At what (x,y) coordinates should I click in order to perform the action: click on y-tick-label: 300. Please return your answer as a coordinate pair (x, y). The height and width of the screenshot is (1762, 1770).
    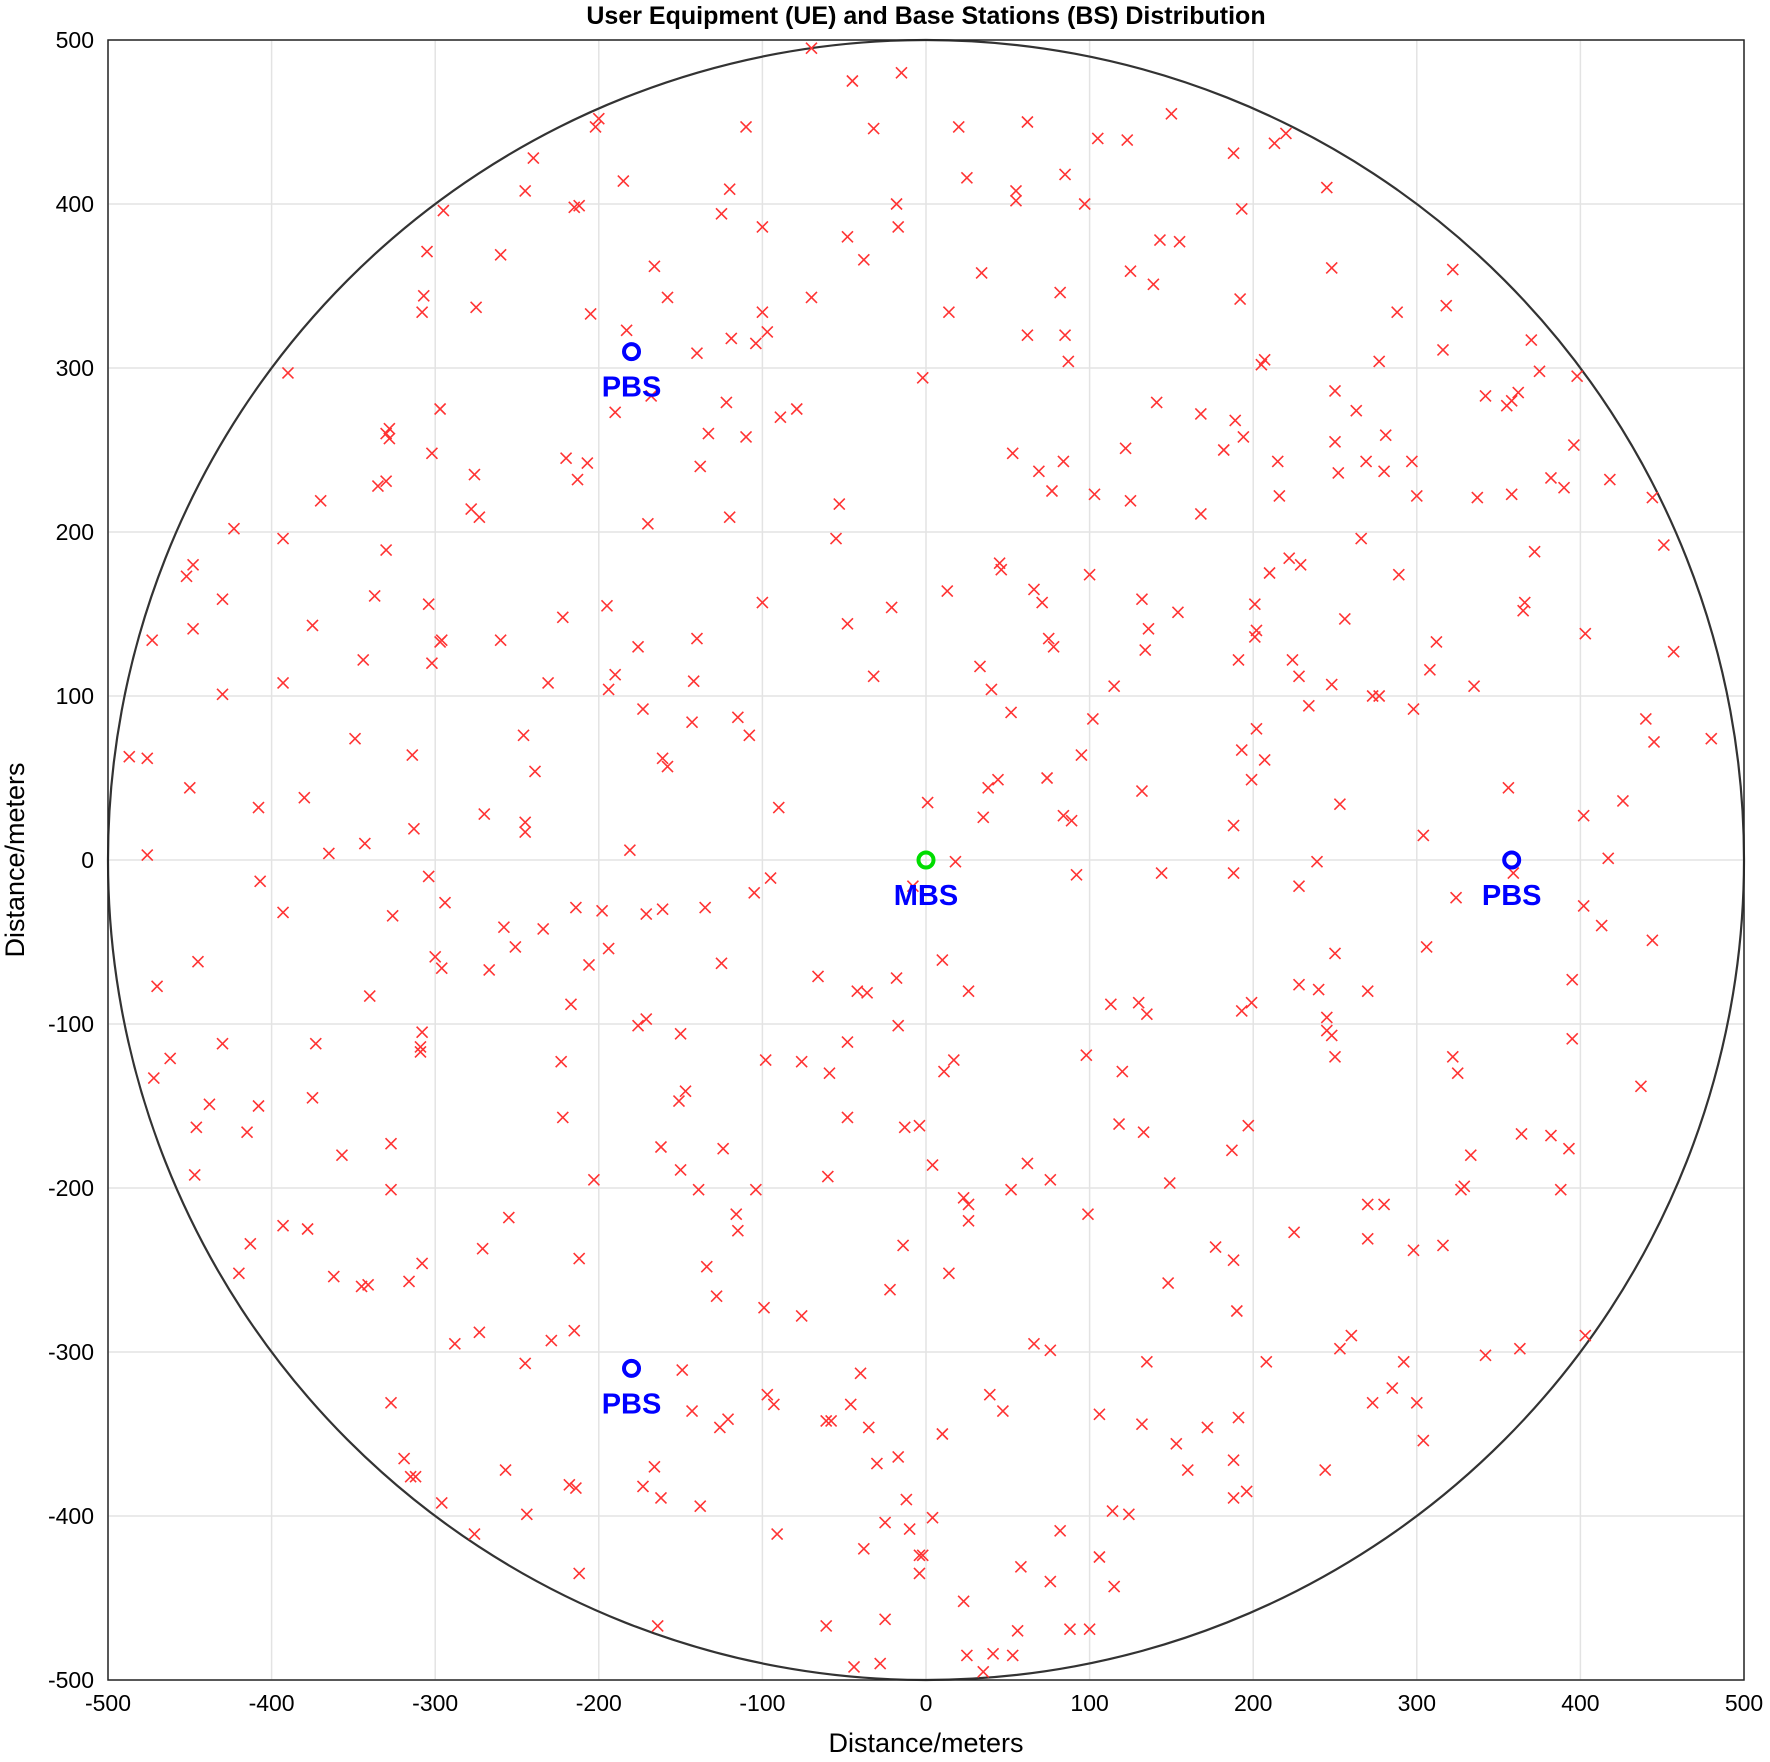
    Looking at the image, I should click on (75, 368).